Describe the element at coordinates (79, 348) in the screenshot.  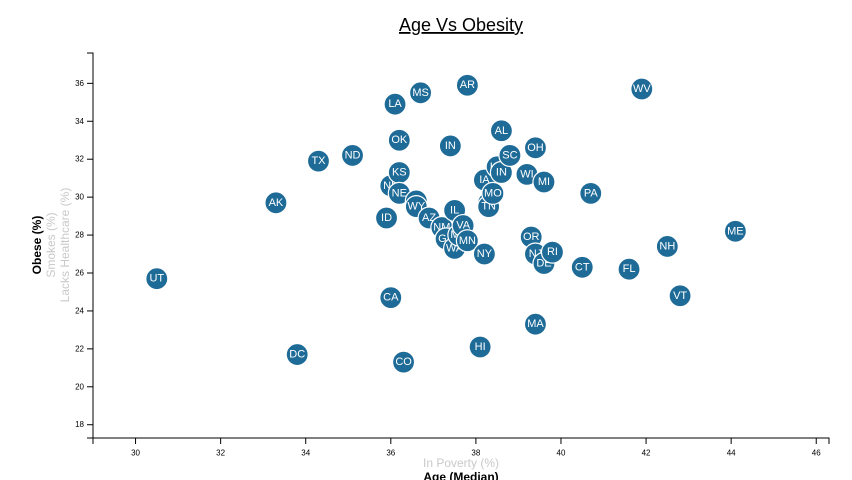
I see `y-tick-label: 22` at that location.